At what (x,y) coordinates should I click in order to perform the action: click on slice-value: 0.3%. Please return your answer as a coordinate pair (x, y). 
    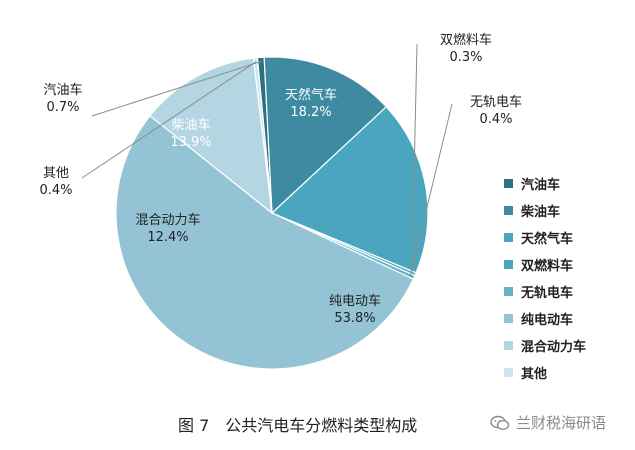
    Looking at the image, I should click on (465, 57).